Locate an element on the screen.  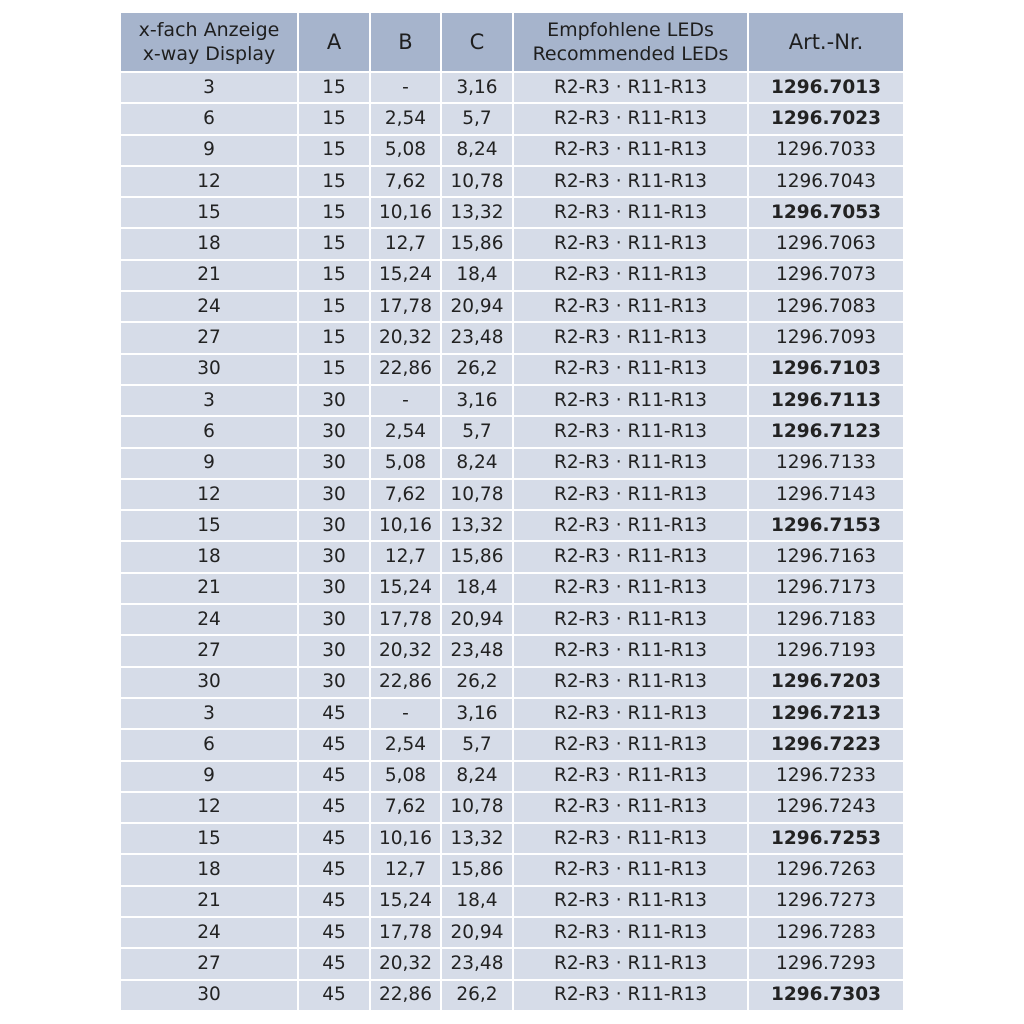
cell-article-number: 1296.7033 is located at coordinates (826, 150).